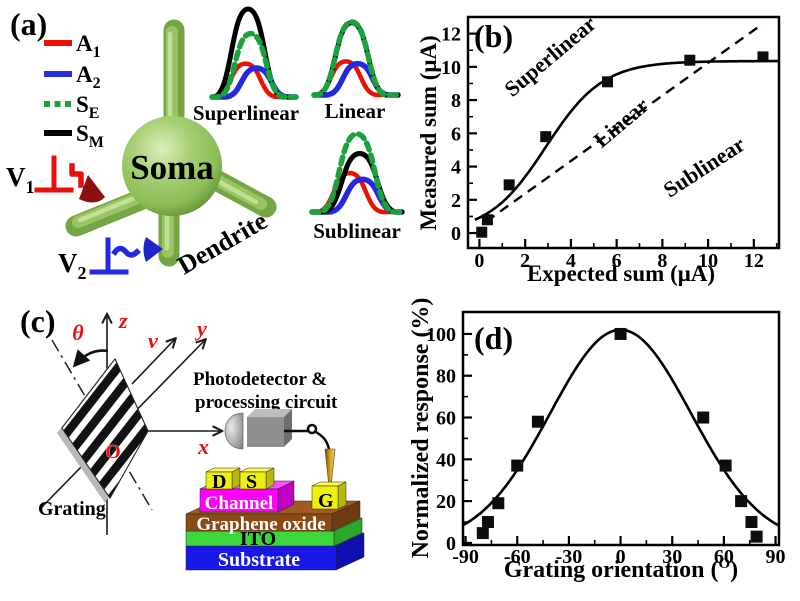  I want to click on mini-response-plots, so click(307, 110).